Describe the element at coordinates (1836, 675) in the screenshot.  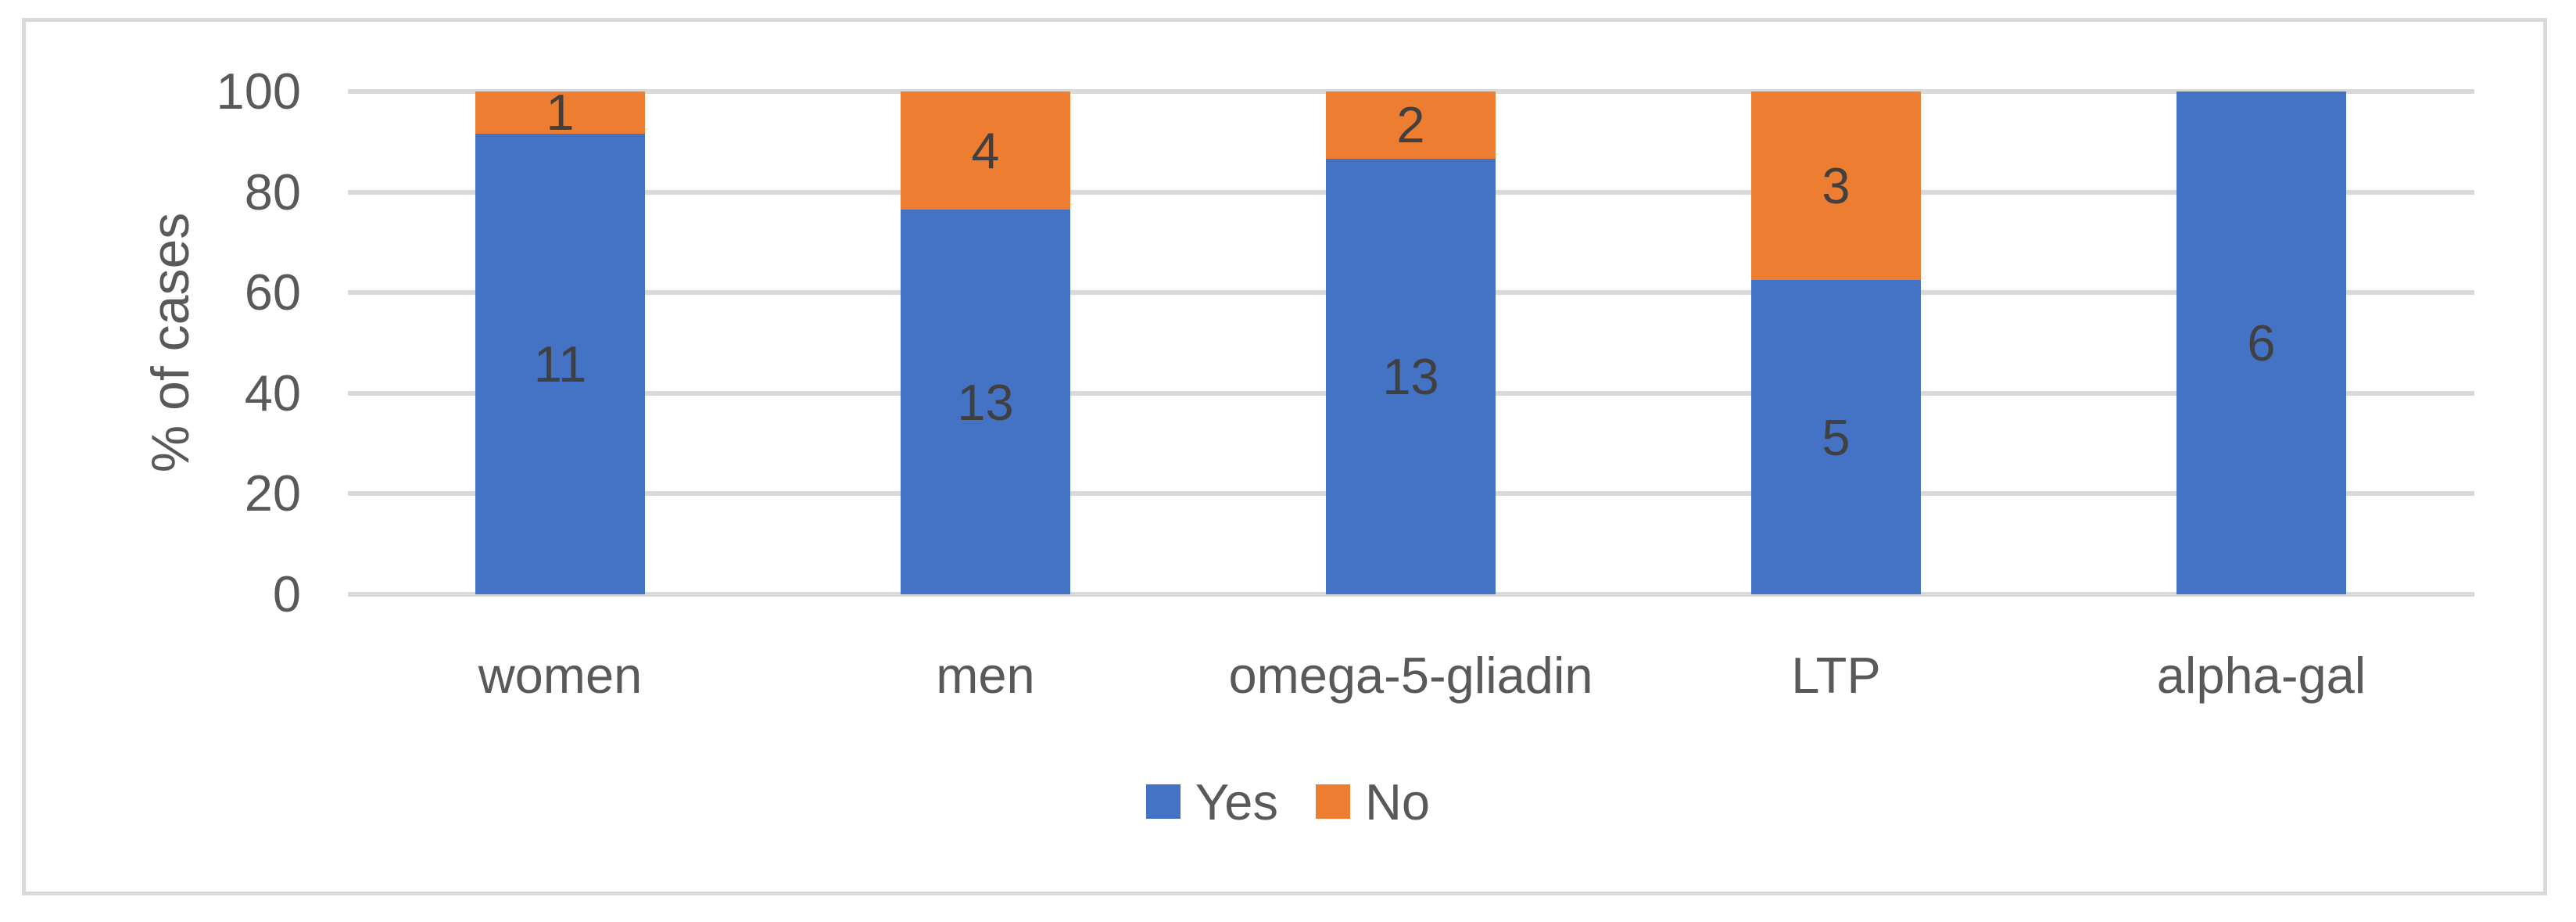
I see `category-label-LTP: LTP` at that location.